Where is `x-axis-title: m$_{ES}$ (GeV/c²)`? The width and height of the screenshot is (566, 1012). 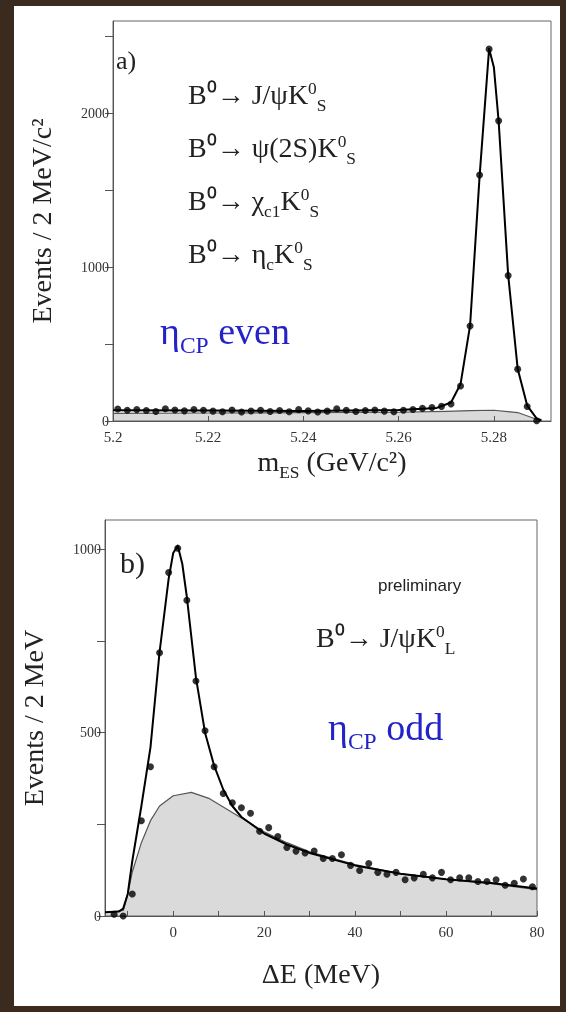
x-axis-title: m$_{ES}$ (GeV/c²) is located at coordinates (332, 464).